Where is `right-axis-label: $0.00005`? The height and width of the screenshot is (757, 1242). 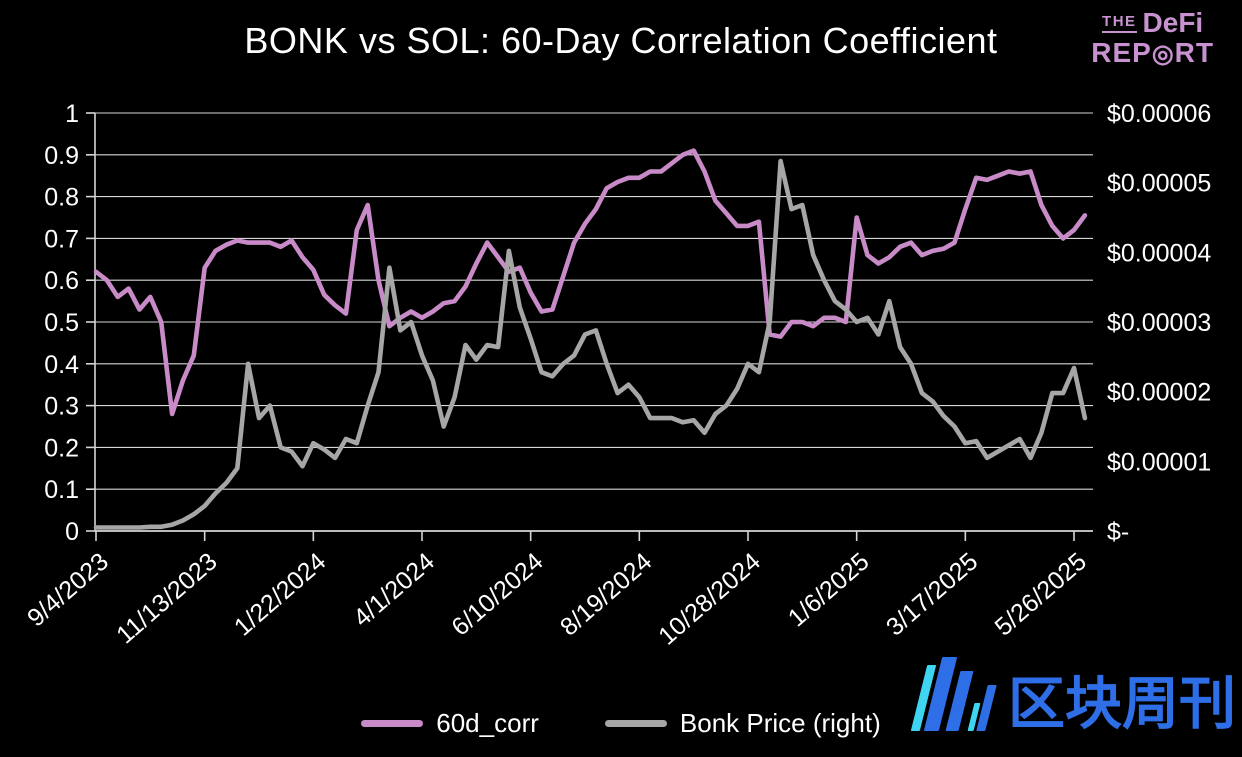 right-axis-label: $0.00005 is located at coordinates (1159, 184).